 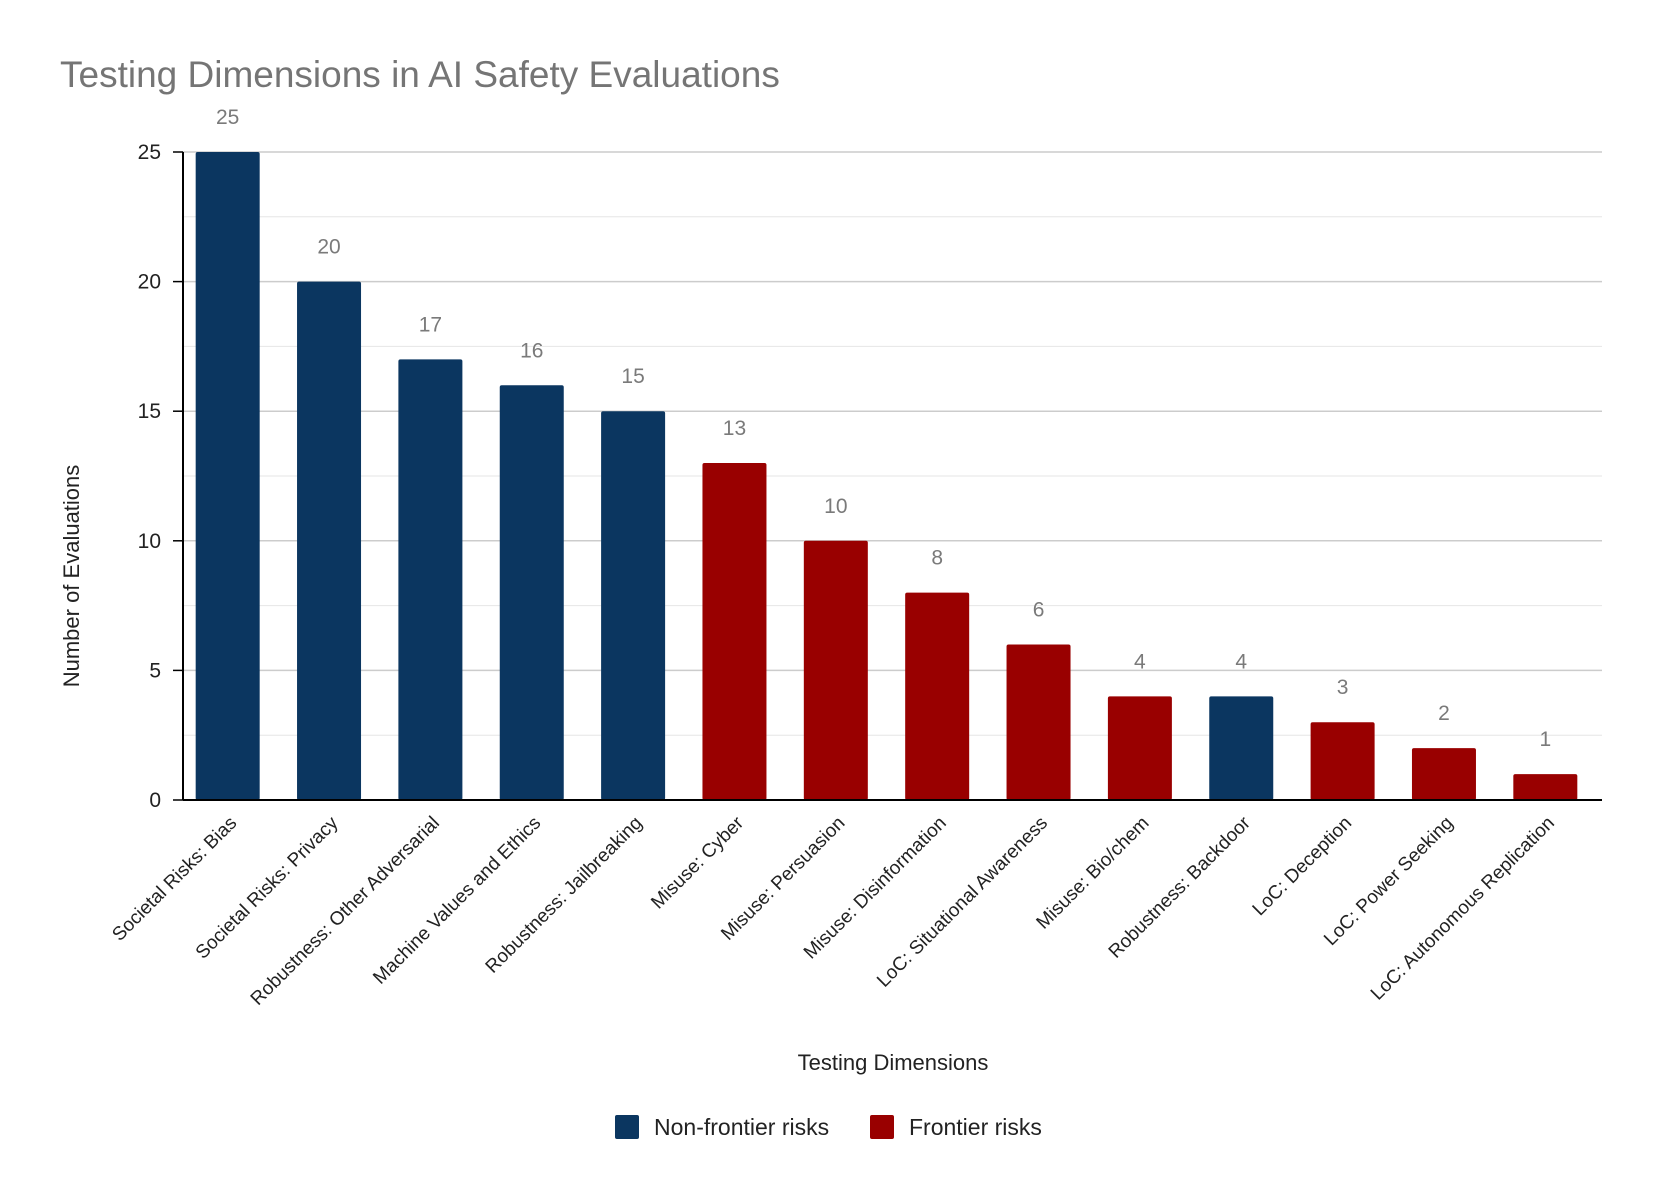 I want to click on data-label: 2, so click(x=1444, y=713).